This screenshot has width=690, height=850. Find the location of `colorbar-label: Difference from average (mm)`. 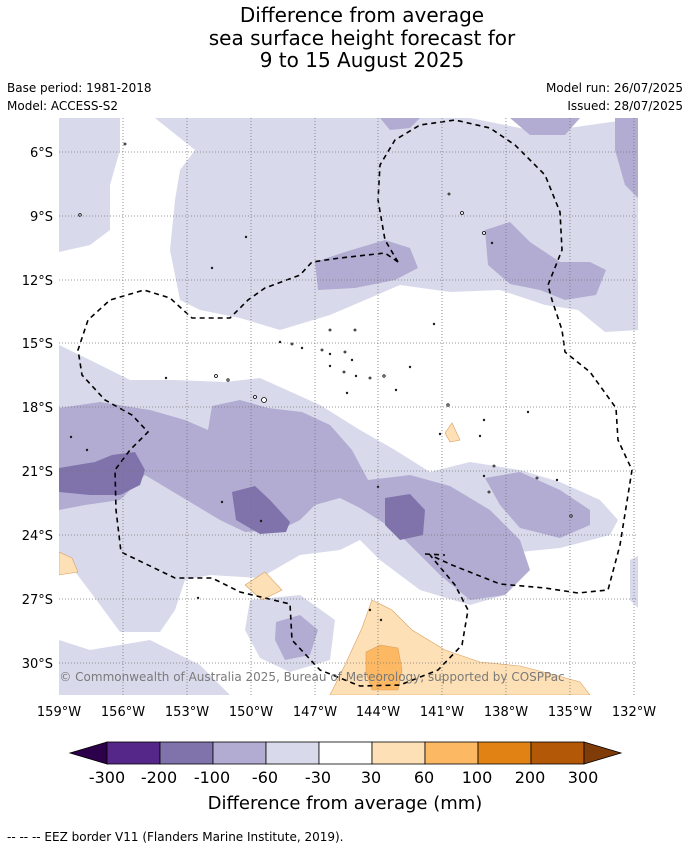

colorbar-label: Difference from average (mm) is located at coordinates (345, 803).